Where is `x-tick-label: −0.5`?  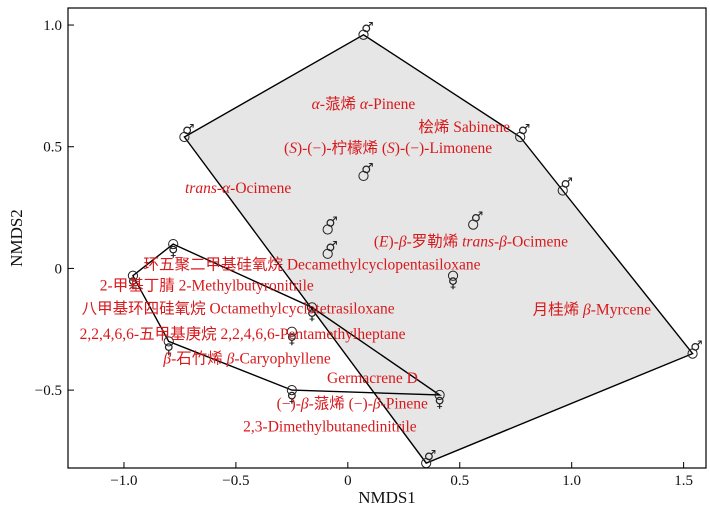 x-tick-label: −0.5 is located at coordinates (235, 481).